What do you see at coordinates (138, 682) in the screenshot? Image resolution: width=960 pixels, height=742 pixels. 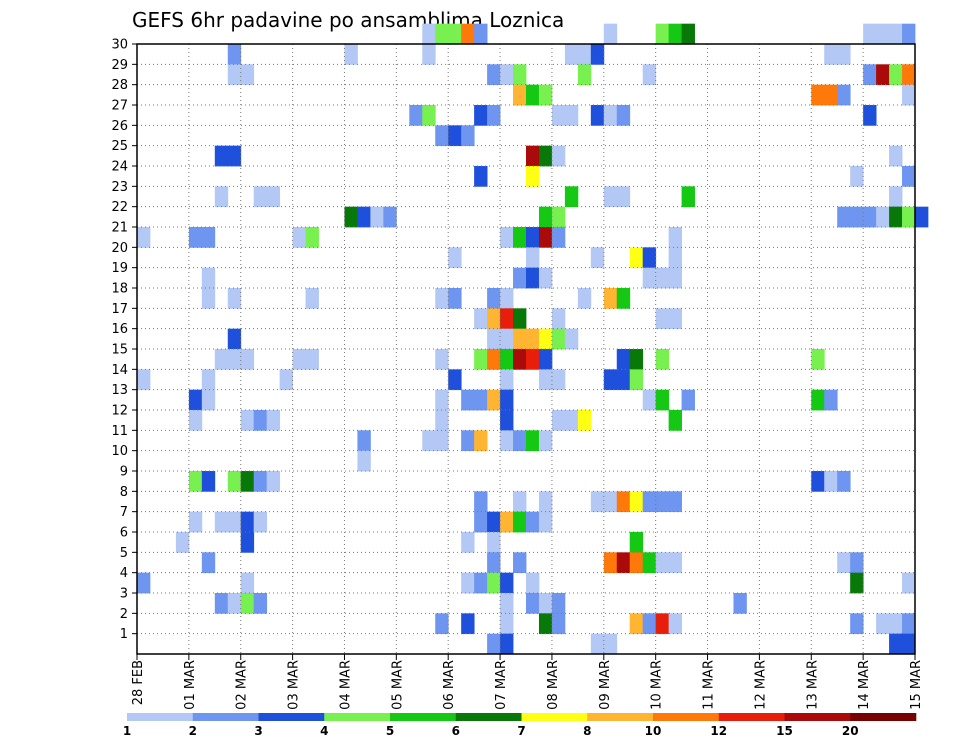 I see `x-tick-label: 28 FEB` at bounding box center [138, 682].